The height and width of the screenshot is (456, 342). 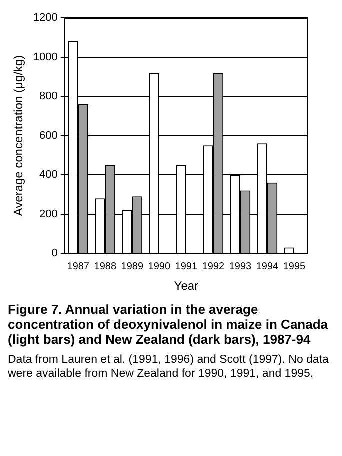 I want to click on y-tick-label: 400, so click(x=49, y=175).